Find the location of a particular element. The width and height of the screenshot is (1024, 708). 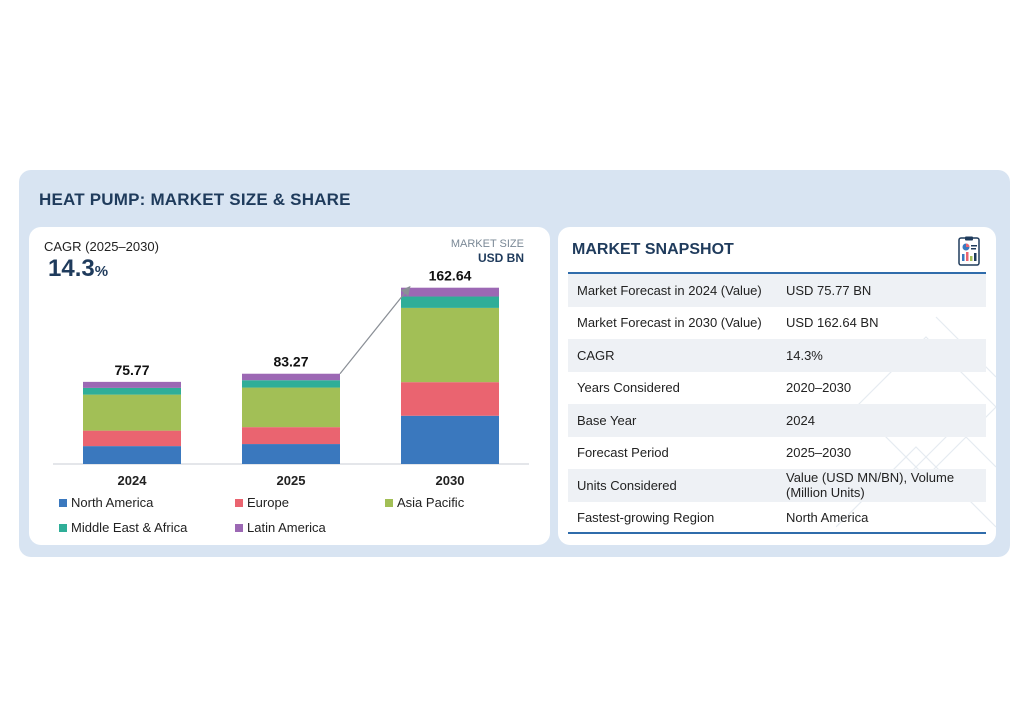

legend-item: Middle East & Africa is located at coordinates (123, 527).